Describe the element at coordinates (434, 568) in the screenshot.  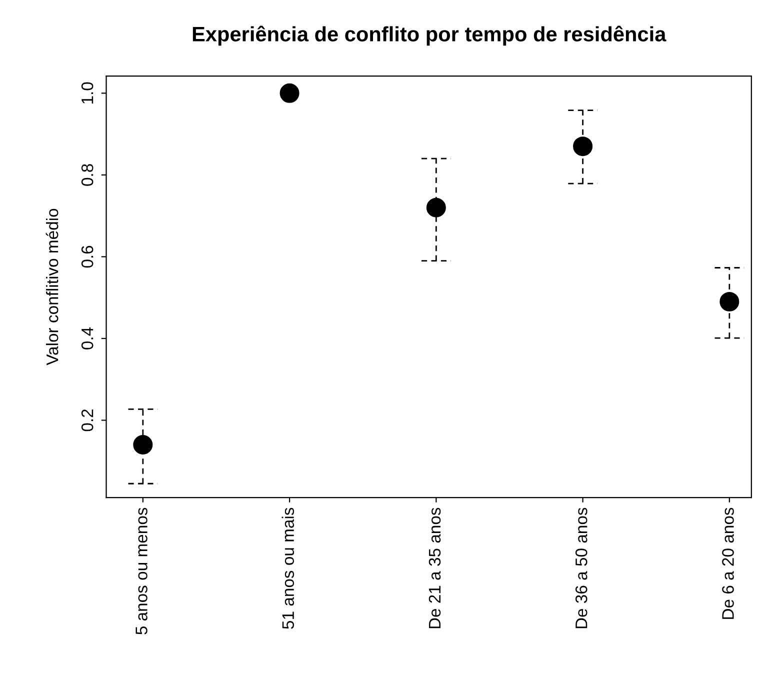
I see `x-tick-label: De 21 a 35 anos` at that location.